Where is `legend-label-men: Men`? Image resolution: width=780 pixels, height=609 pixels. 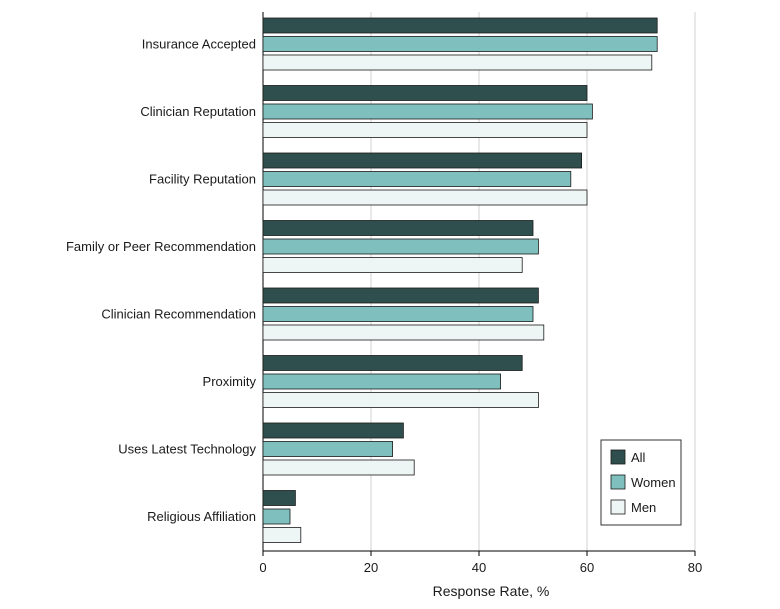
legend-label-men: Men is located at coordinates (643, 507).